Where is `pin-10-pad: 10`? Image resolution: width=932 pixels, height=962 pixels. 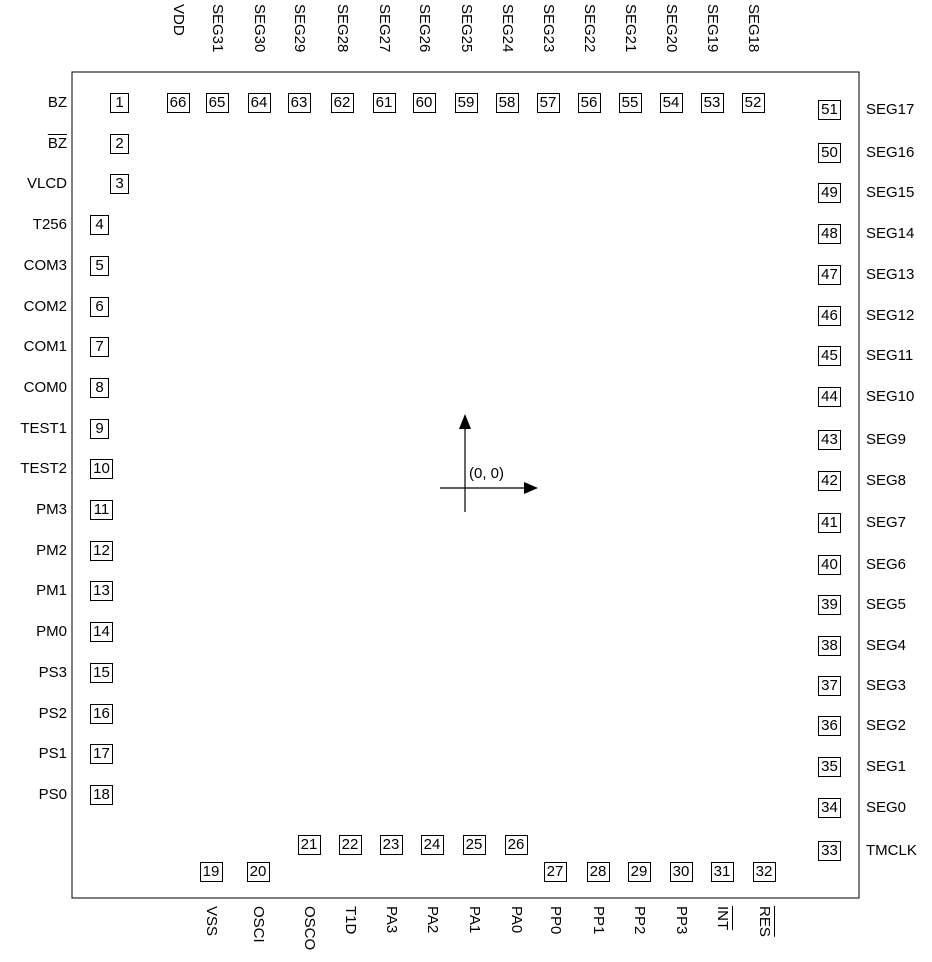 pin-10-pad: 10 is located at coordinates (101, 469).